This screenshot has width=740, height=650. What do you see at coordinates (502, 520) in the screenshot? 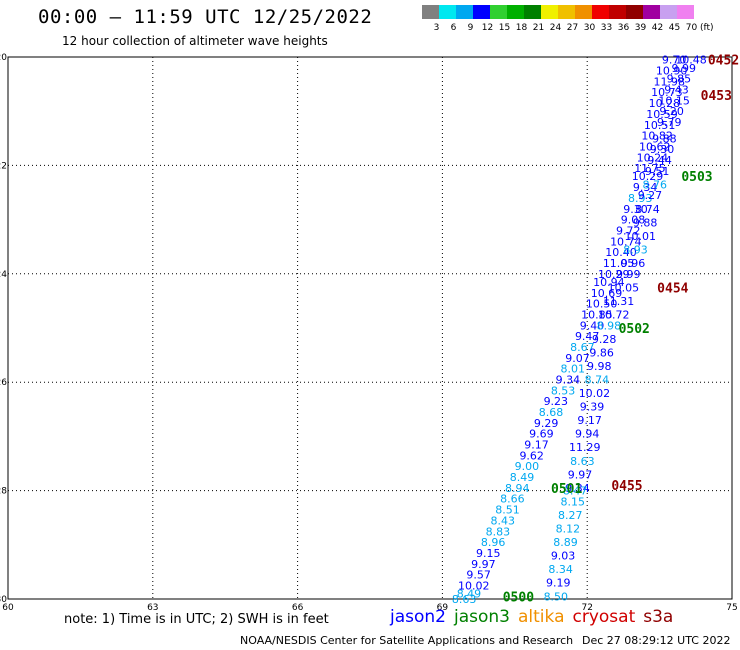
I see `data-point-label: 8.43` at bounding box center [502, 520].